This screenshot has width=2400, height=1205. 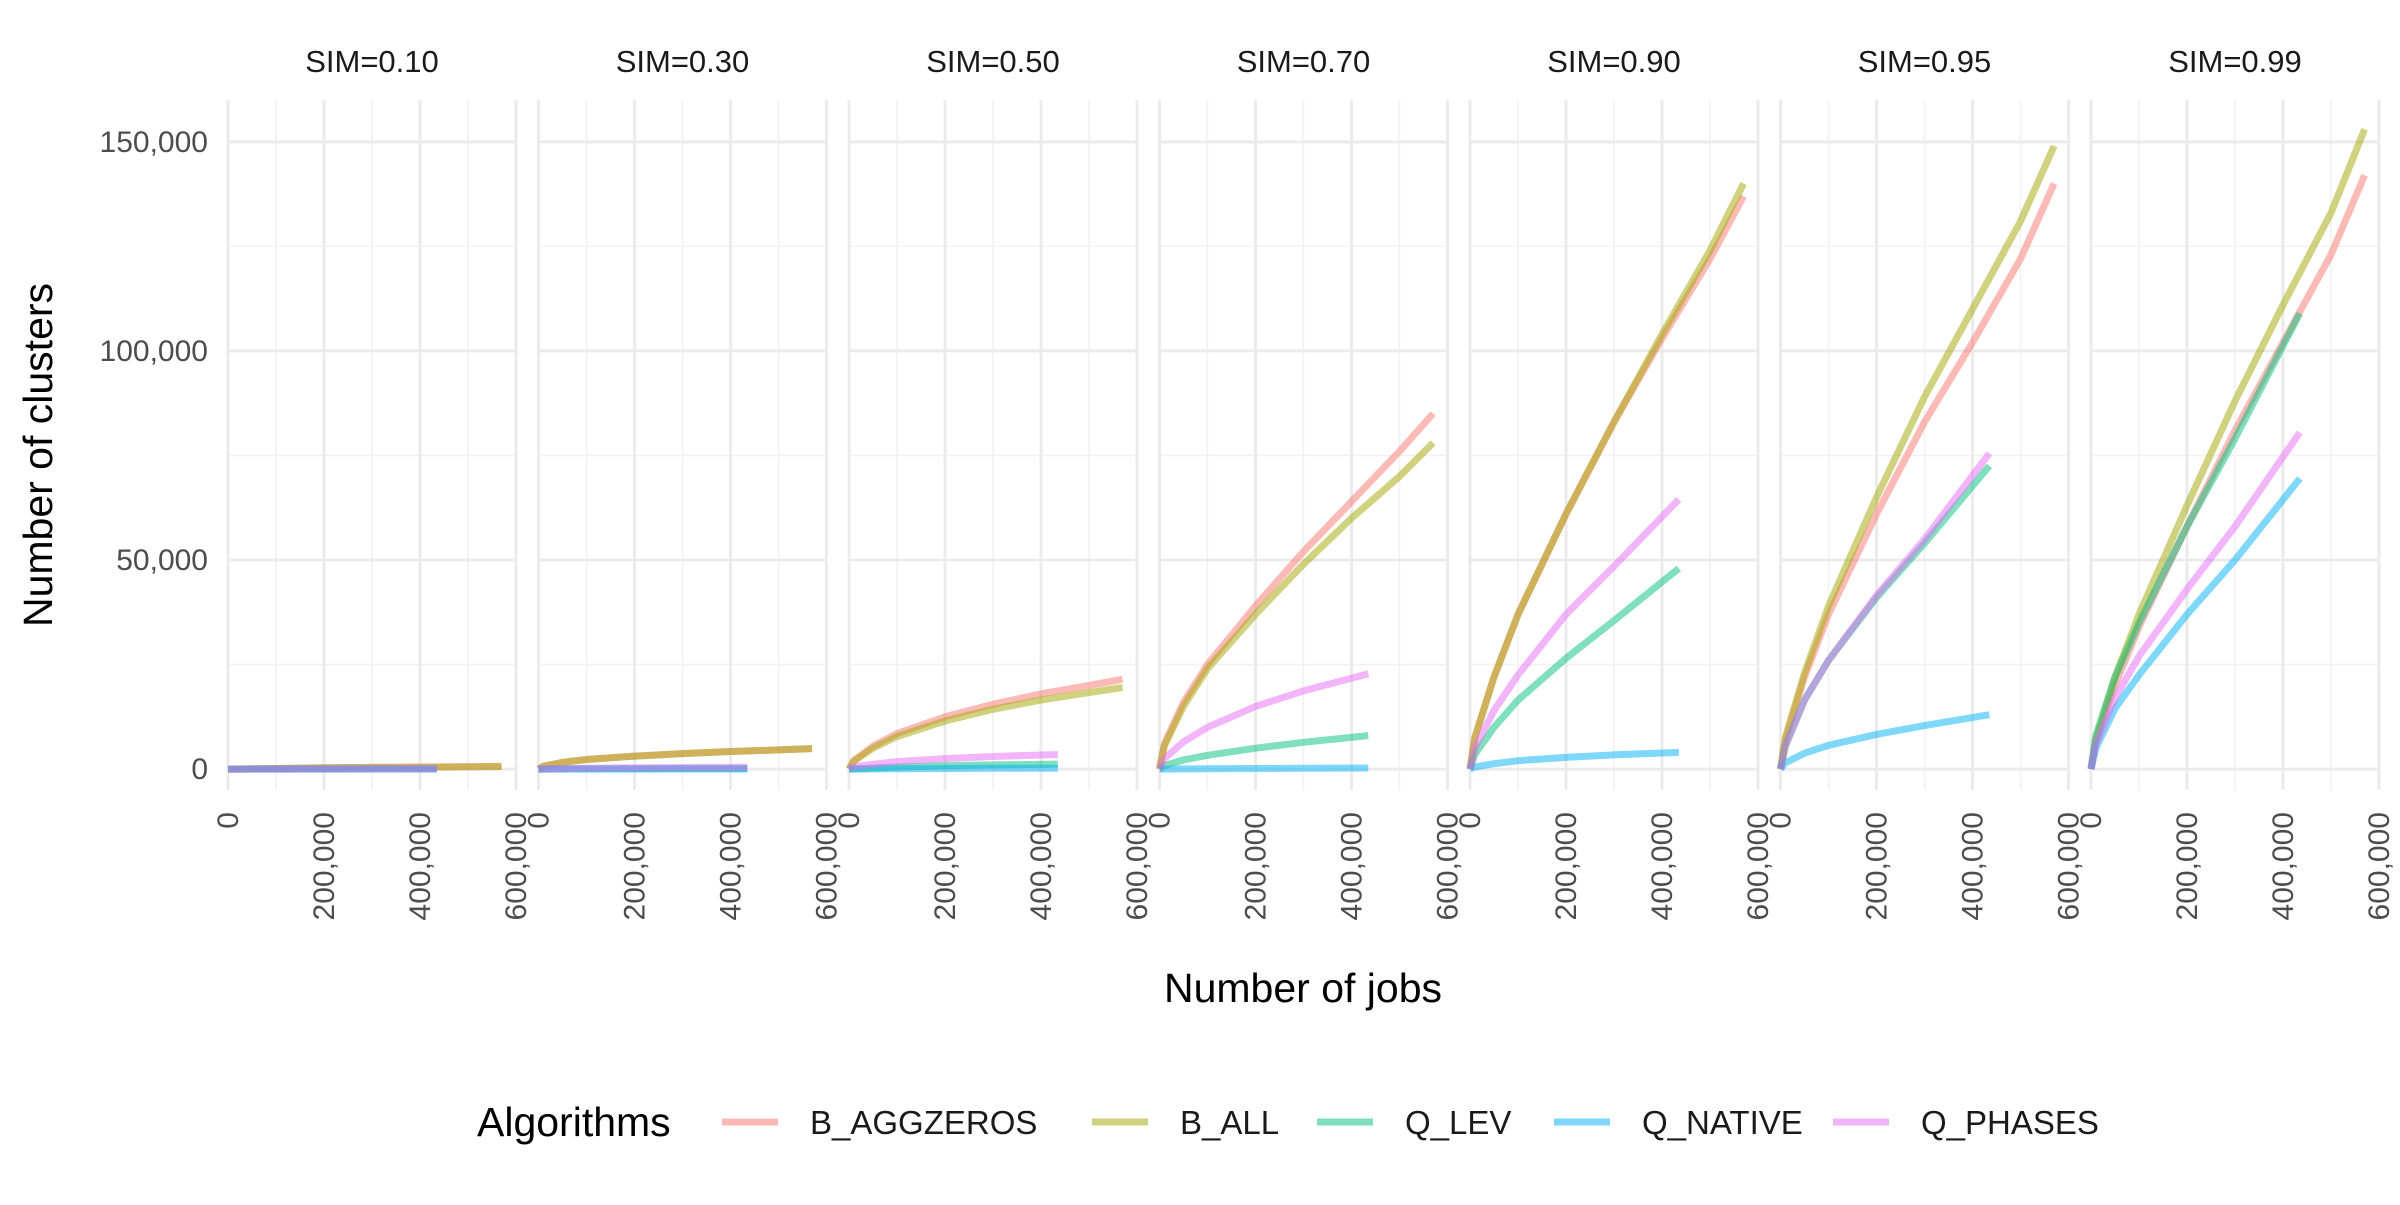 I want to click on legend-title: Algorithms, so click(x=574, y=1122).